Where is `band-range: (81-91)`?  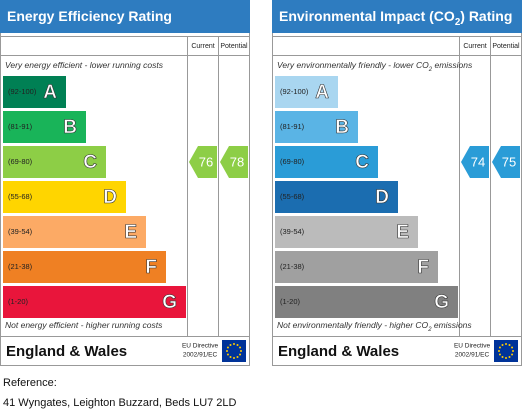
band-range: (81-91) is located at coordinates (20, 126).